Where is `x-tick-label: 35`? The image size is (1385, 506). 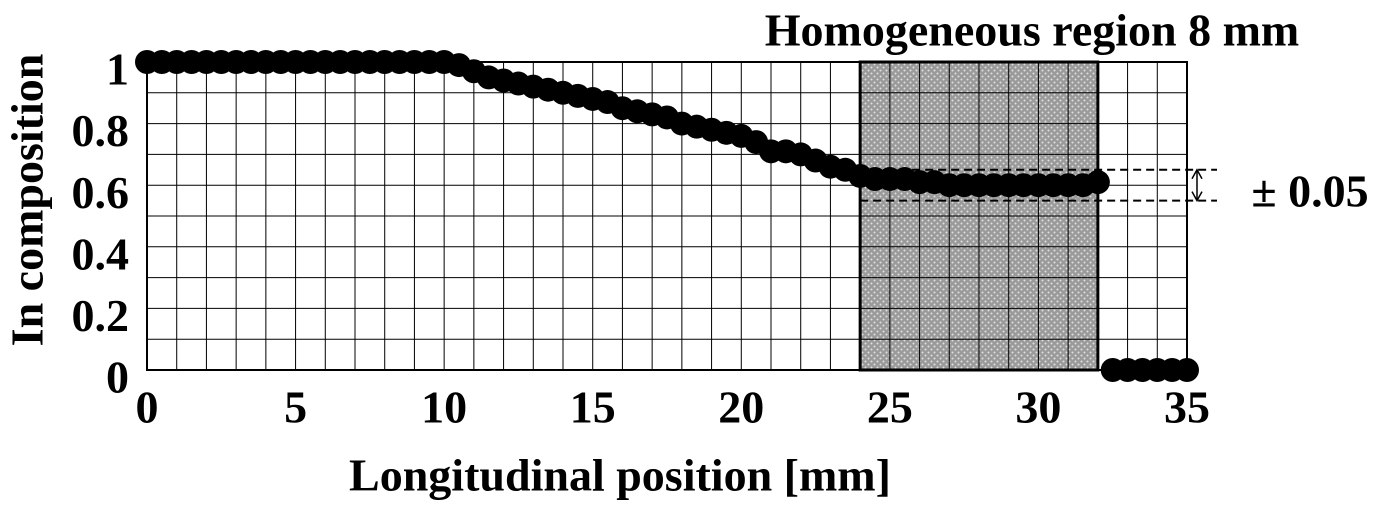
x-tick-label: 35 is located at coordinates (1187, 407).